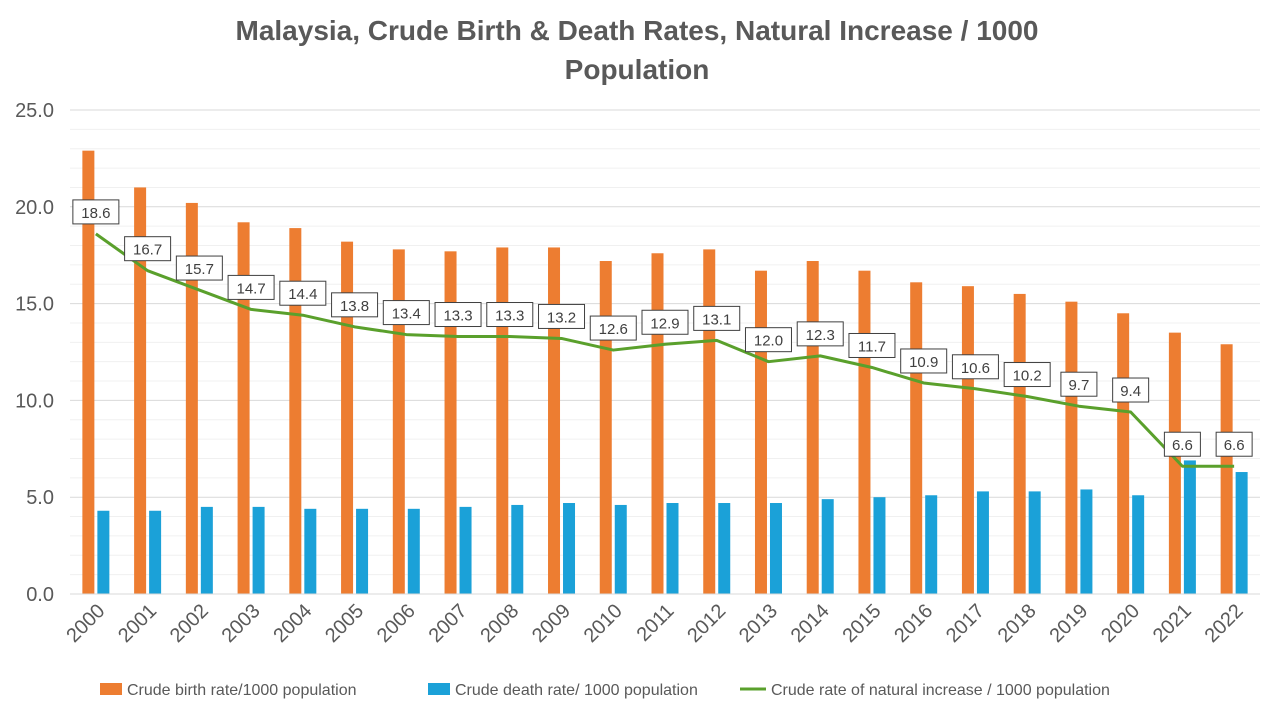 The width and height of the screenshot is (1280, 725). I want to click on y-tick-label: 5.0, so click(40, 498).